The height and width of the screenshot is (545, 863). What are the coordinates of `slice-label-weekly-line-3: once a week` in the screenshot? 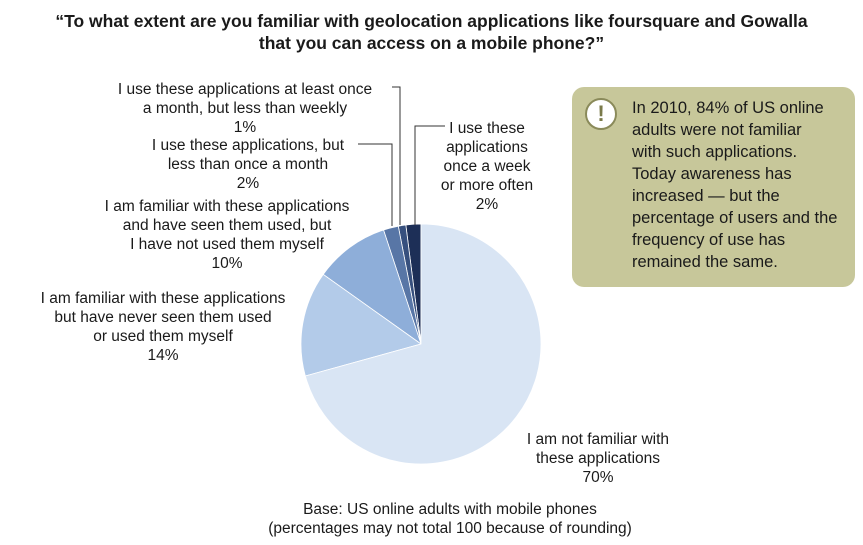 It's located at (487, 166).